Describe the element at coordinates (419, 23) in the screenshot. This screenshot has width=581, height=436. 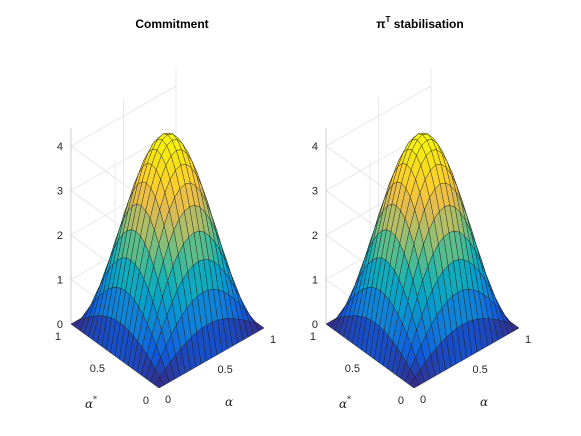
I see `chart-title: πT stabilisation` at that location.